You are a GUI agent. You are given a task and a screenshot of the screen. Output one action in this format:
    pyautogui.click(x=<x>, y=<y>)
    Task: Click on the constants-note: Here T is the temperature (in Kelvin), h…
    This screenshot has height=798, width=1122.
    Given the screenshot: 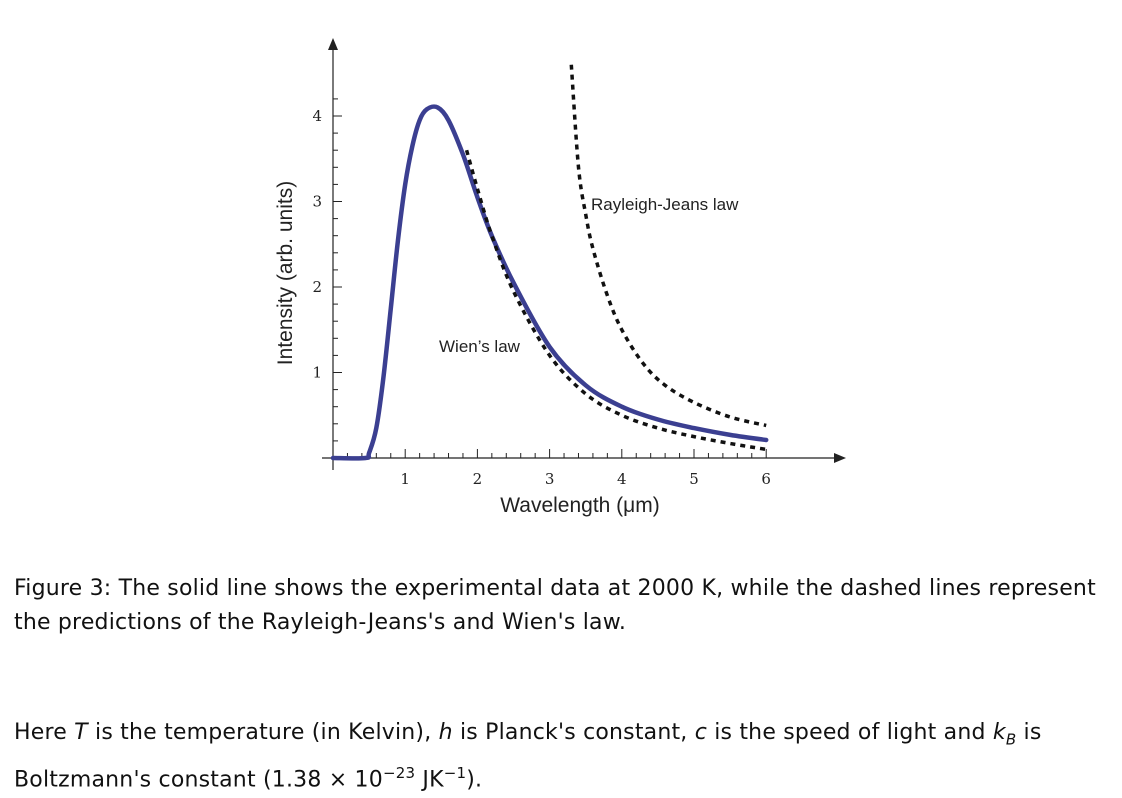 What is the action you would take?
    pyautogui.click(x=559, y=757)
    